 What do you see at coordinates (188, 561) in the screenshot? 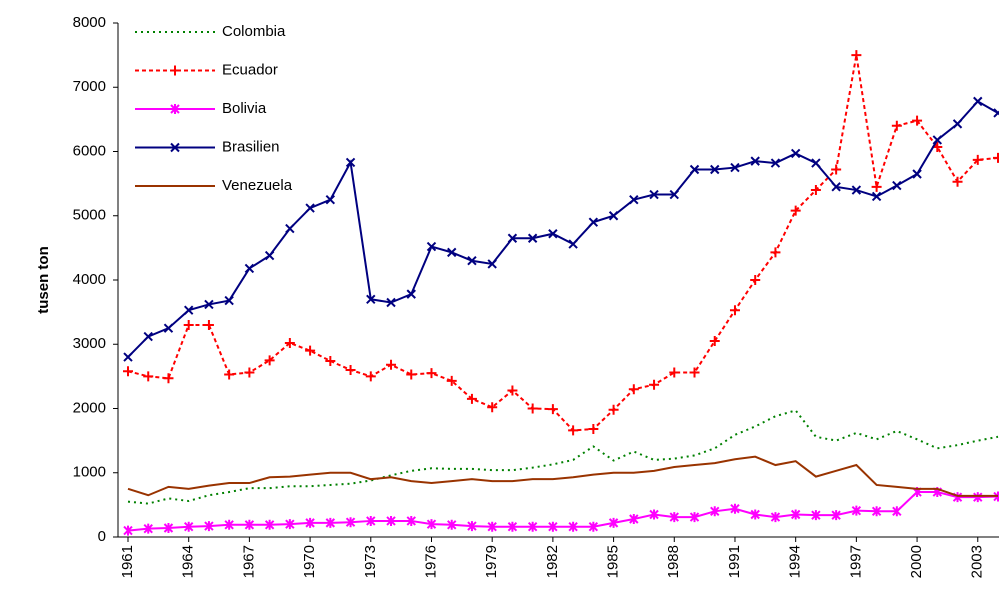
I see `x-tick-label: 1964` at bounding box center [188, 561].